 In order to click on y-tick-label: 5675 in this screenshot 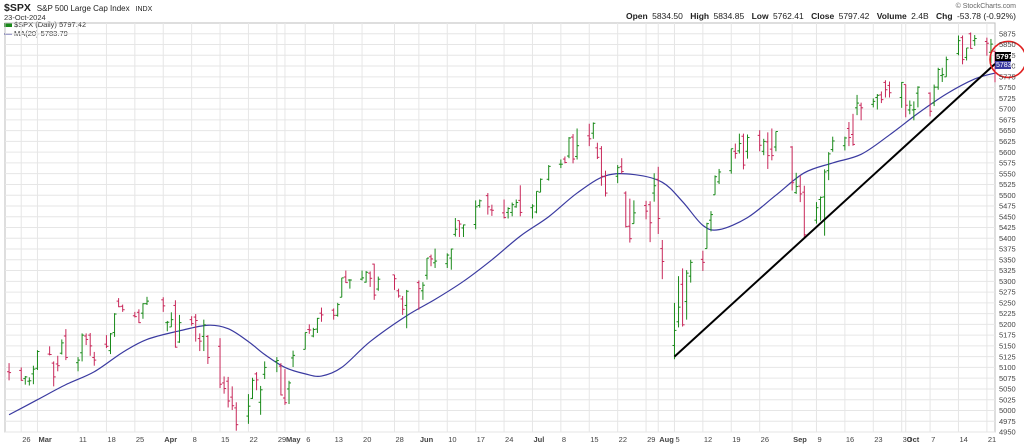, I will do `click(1007, 119)`.